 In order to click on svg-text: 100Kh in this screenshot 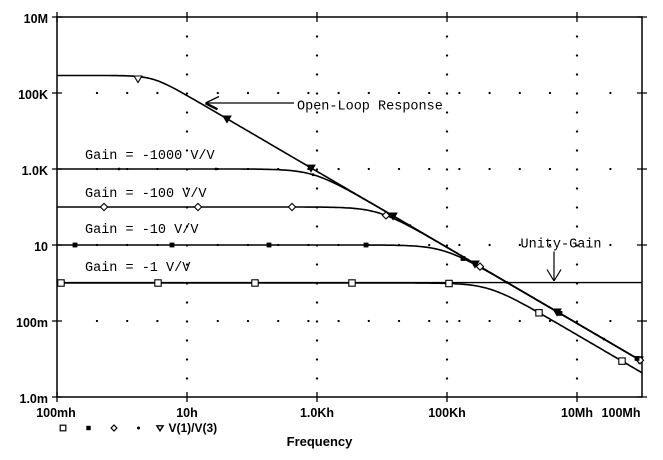, I will do `click(447, 413)`.